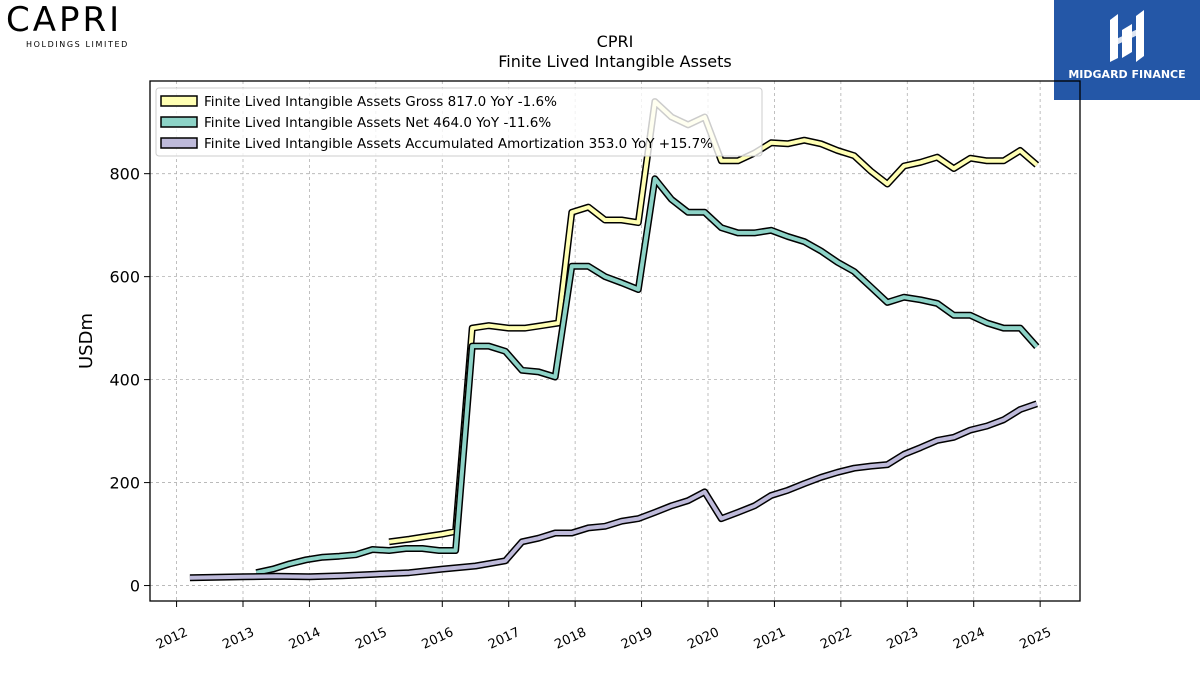 The height and width of the screenshot is (675, 1200). What do you see at coordinates (615, 41) in the screenshot?
I see `chart-title: CPRI` at bounding box center [615, 41].